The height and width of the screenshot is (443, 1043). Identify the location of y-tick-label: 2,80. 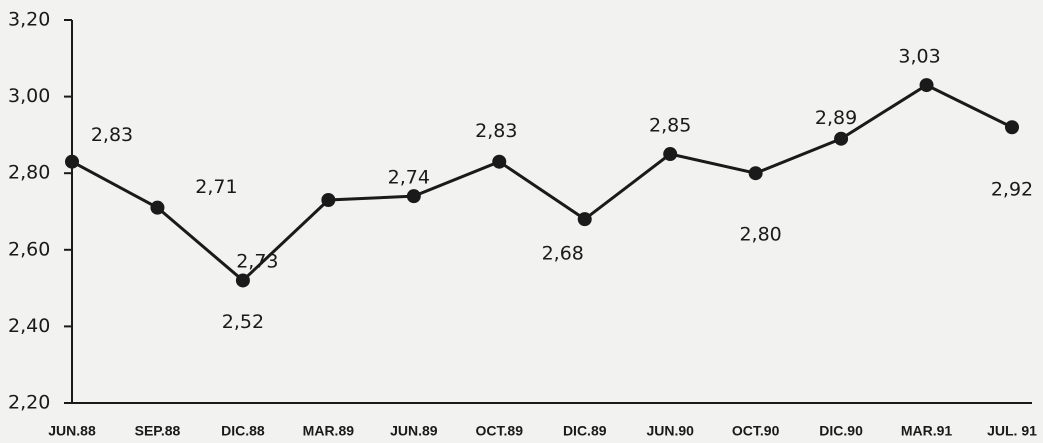
(29, 173).